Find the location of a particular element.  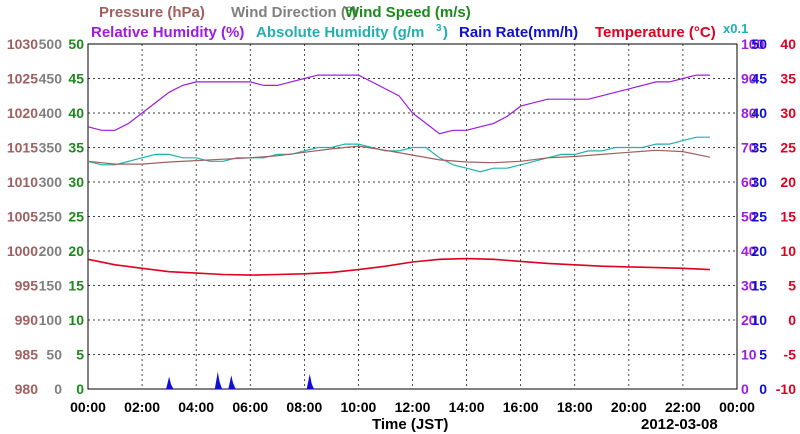

y-tick-relative-humidity: 40 is located at coordinates (749, 251).